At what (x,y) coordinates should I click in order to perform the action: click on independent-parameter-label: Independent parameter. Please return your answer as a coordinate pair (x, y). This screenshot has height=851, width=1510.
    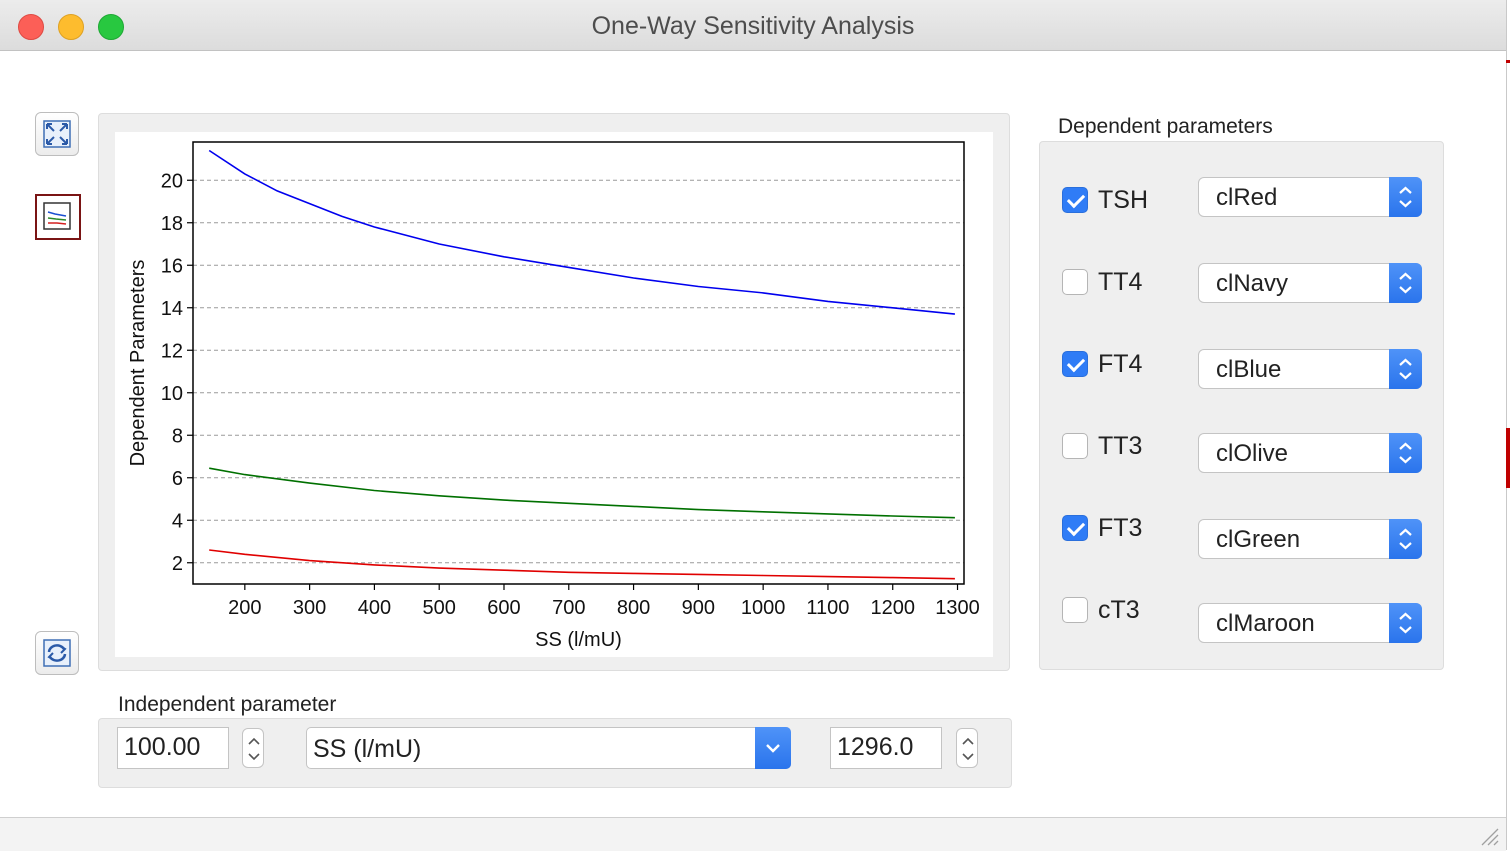
    Looking at the image, I should click on (227, 704).